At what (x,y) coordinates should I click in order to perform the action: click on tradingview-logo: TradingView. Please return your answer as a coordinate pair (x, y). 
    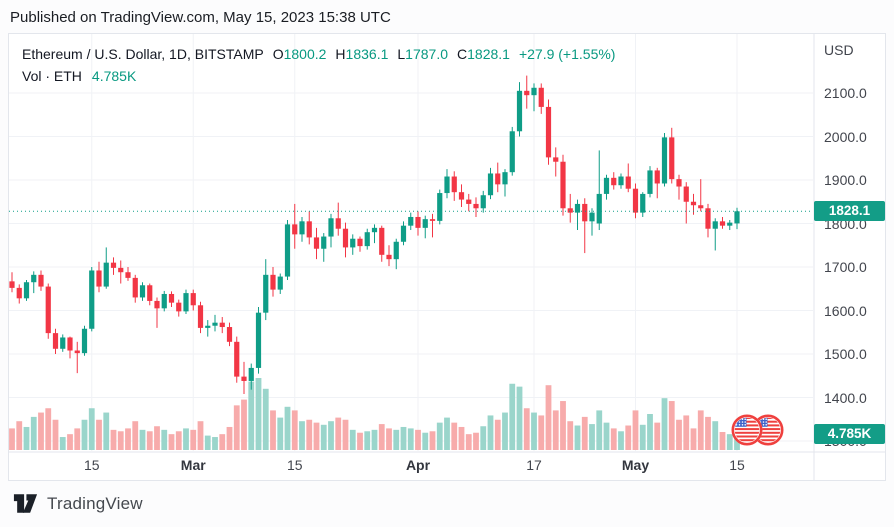
    Looking at the image, I should click on (78, 503).